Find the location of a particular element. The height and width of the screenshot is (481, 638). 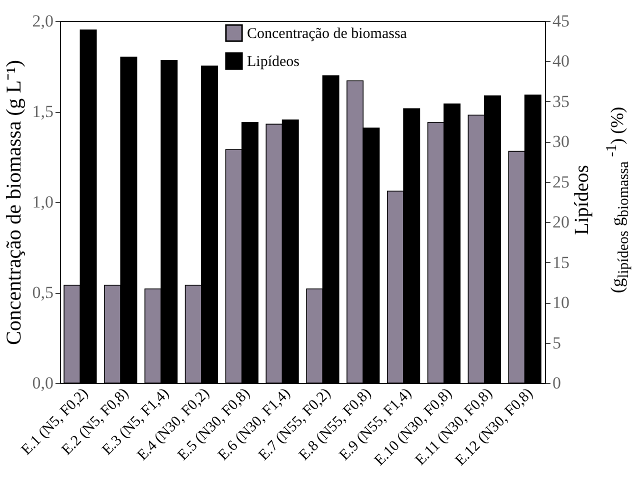

y-tick-label: 0,5 is located at coordinates (43, 292).